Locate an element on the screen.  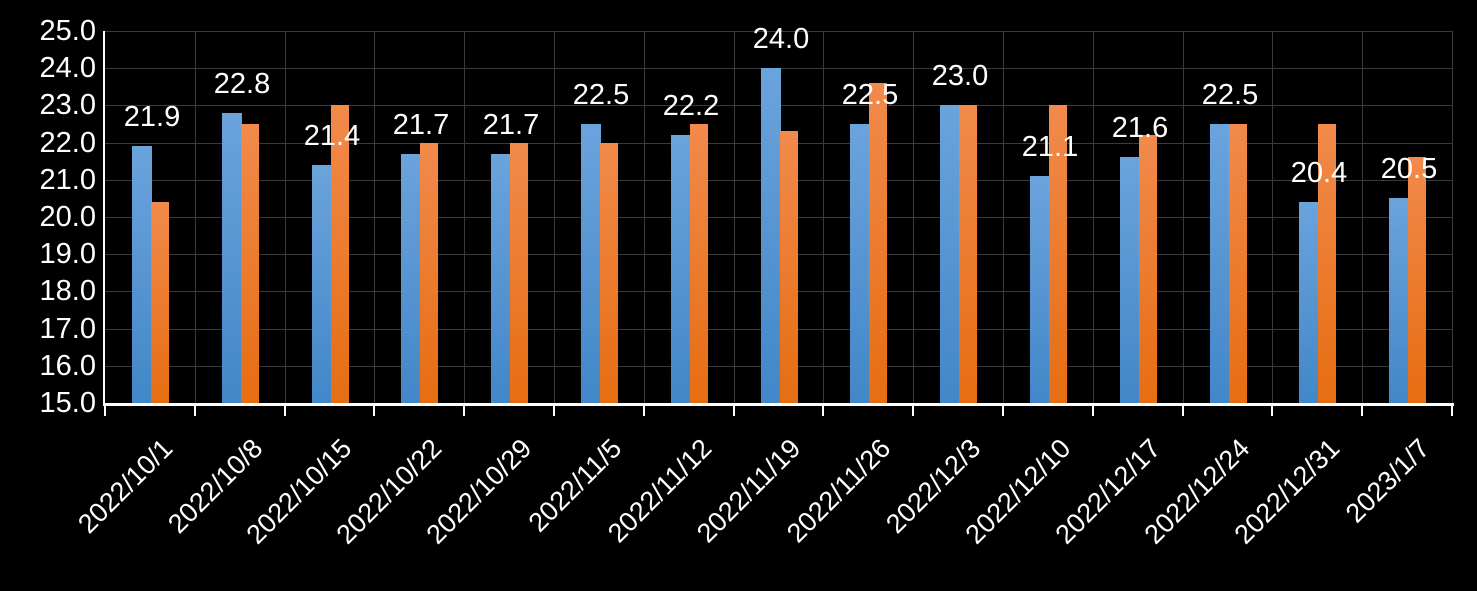
data-label: 21.4 is located at coordinates (332, 136).